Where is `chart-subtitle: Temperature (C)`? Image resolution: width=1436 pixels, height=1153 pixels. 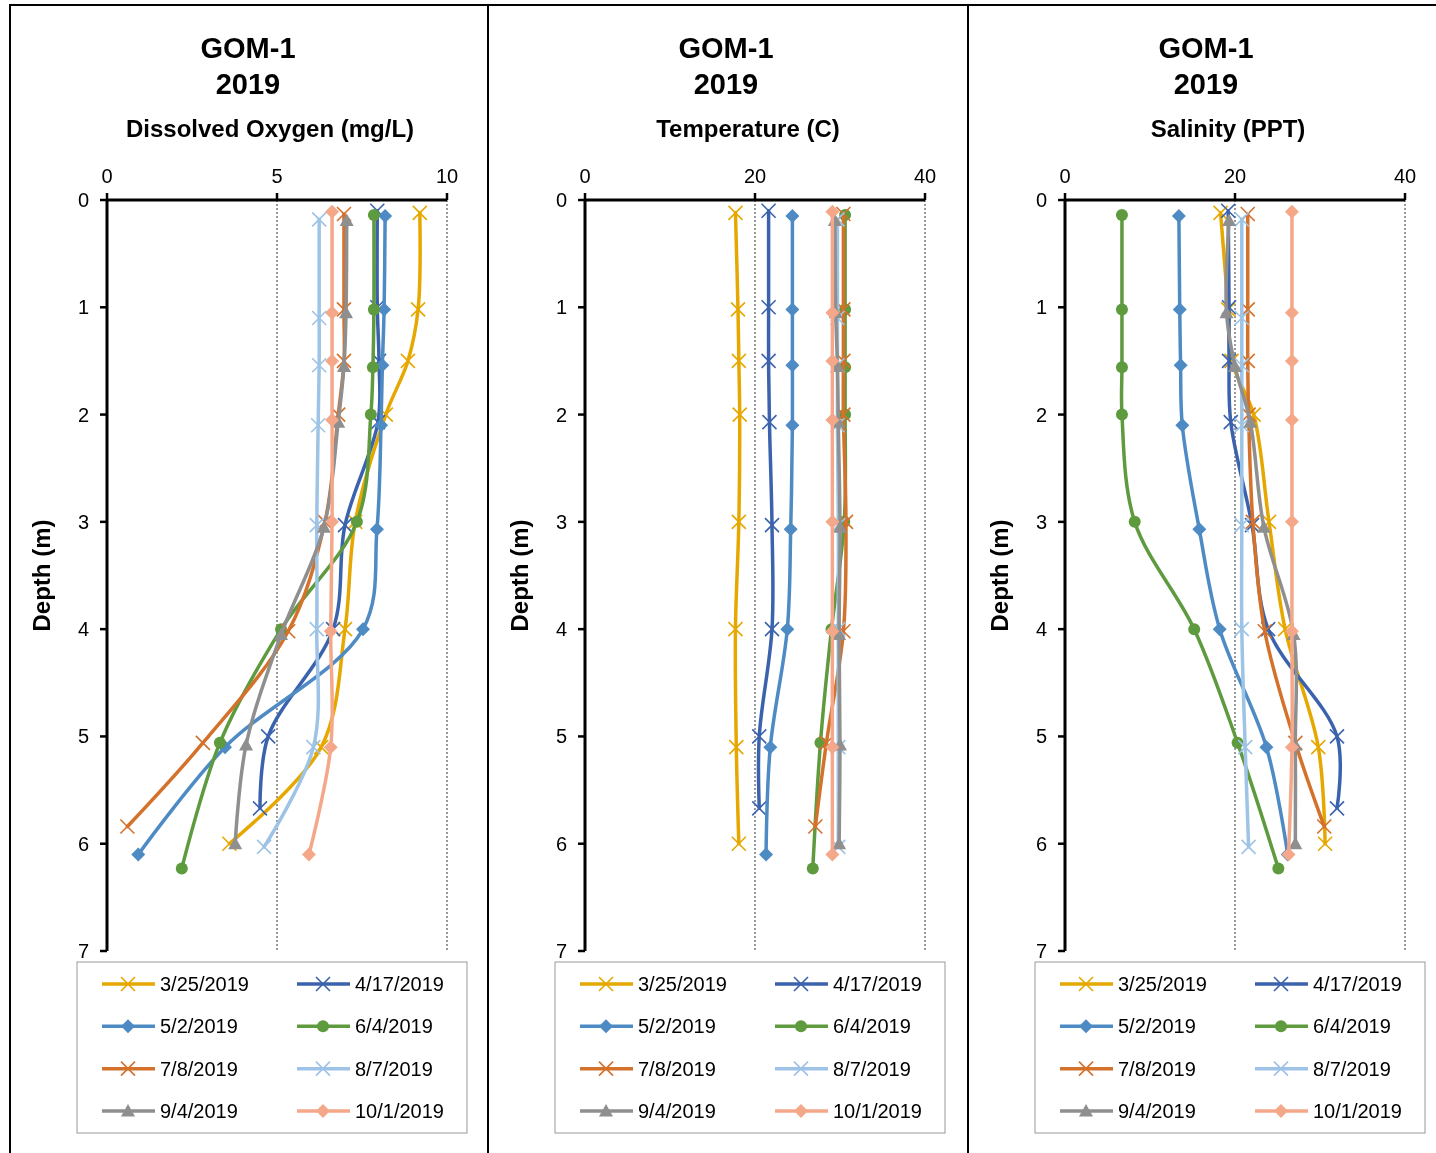 chart-subtitle: Temperature (C) is located at coordinates (748, 128).